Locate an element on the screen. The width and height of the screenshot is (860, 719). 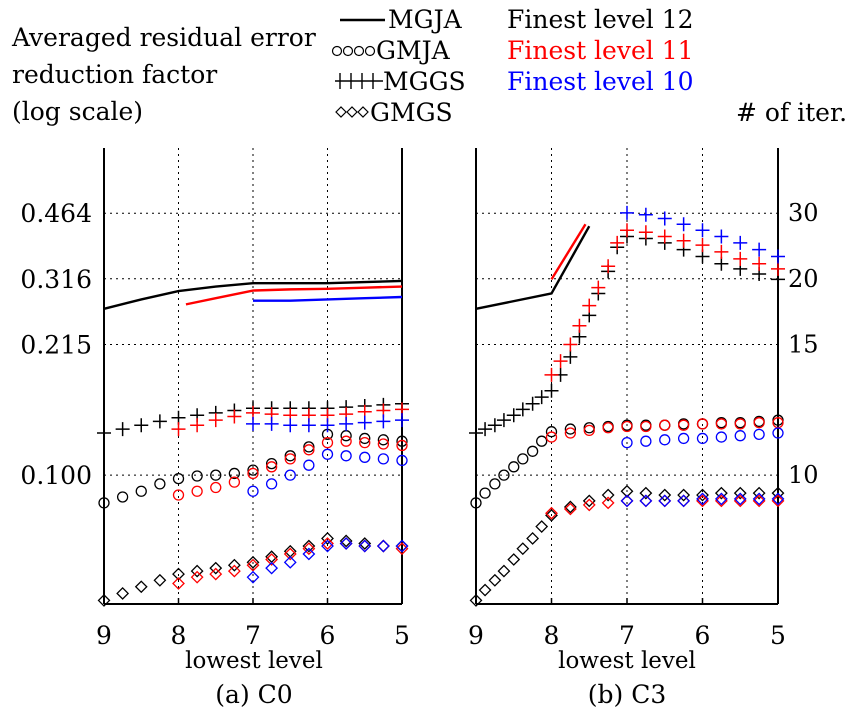
right-y-tick-label: 20 is located at coordinates (803, 279).